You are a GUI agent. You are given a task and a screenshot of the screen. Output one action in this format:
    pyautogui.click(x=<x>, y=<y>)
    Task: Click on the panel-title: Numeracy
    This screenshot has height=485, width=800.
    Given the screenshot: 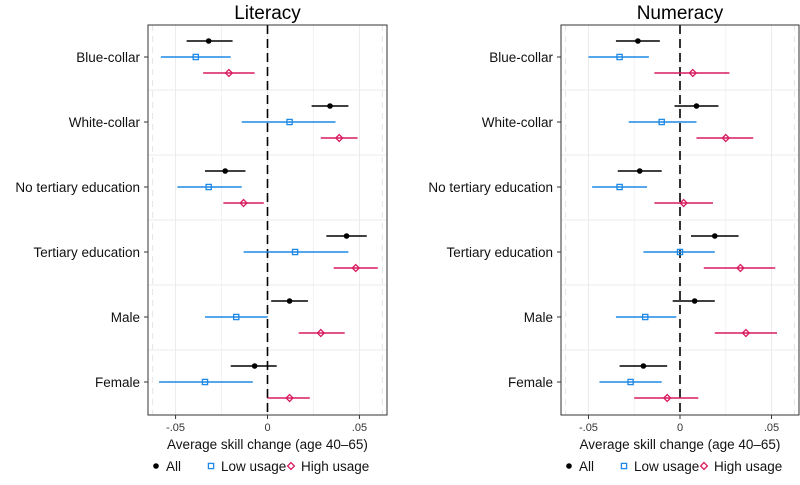 What is the action you would take?
    pyautogui.click(x=680, y=13)
    